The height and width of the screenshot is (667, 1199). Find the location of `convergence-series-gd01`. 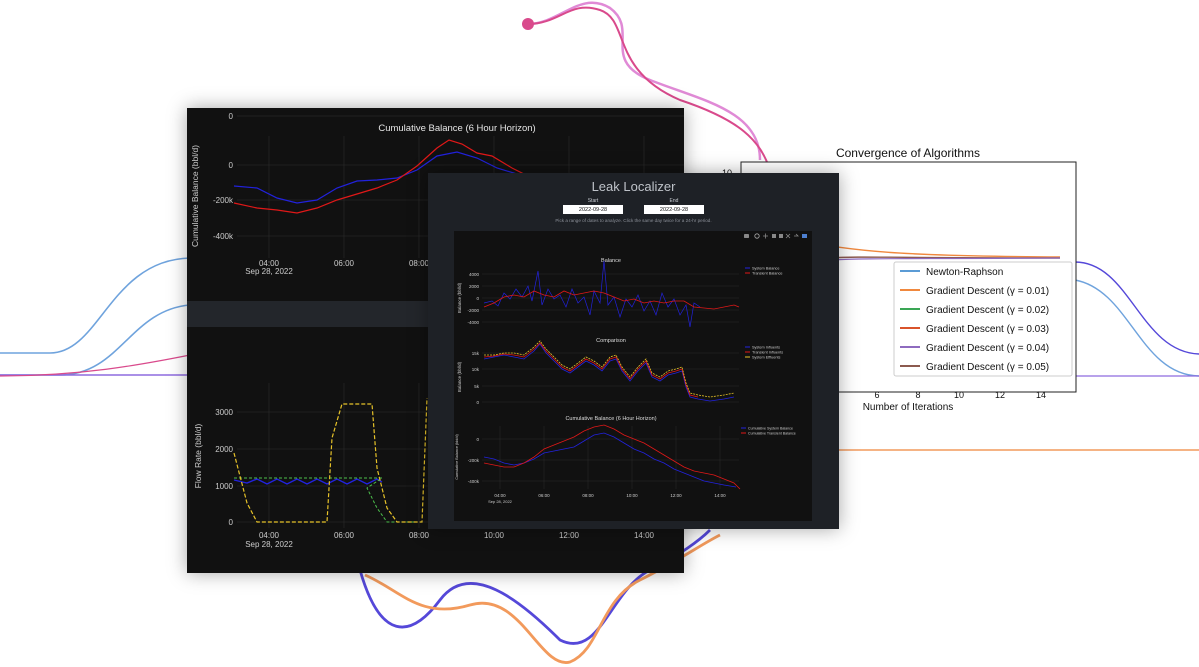

convergence-series-gd01 is located at coordinates (945, 251).